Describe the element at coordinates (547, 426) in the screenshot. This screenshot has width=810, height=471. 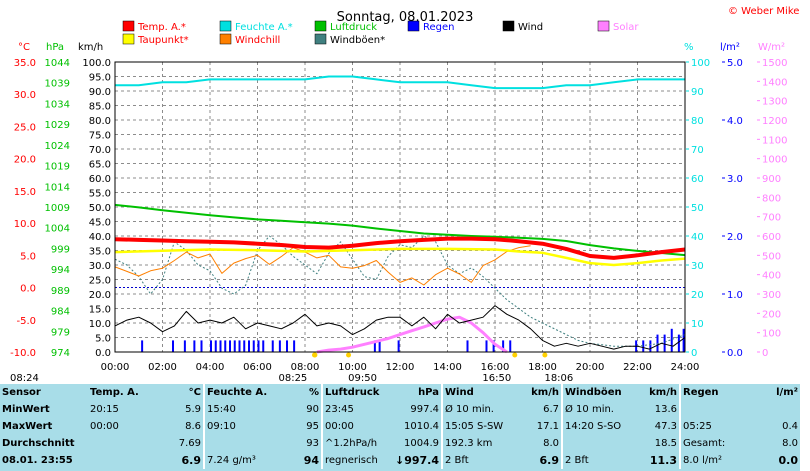
I see `stats-cell: 17.1` at that location.